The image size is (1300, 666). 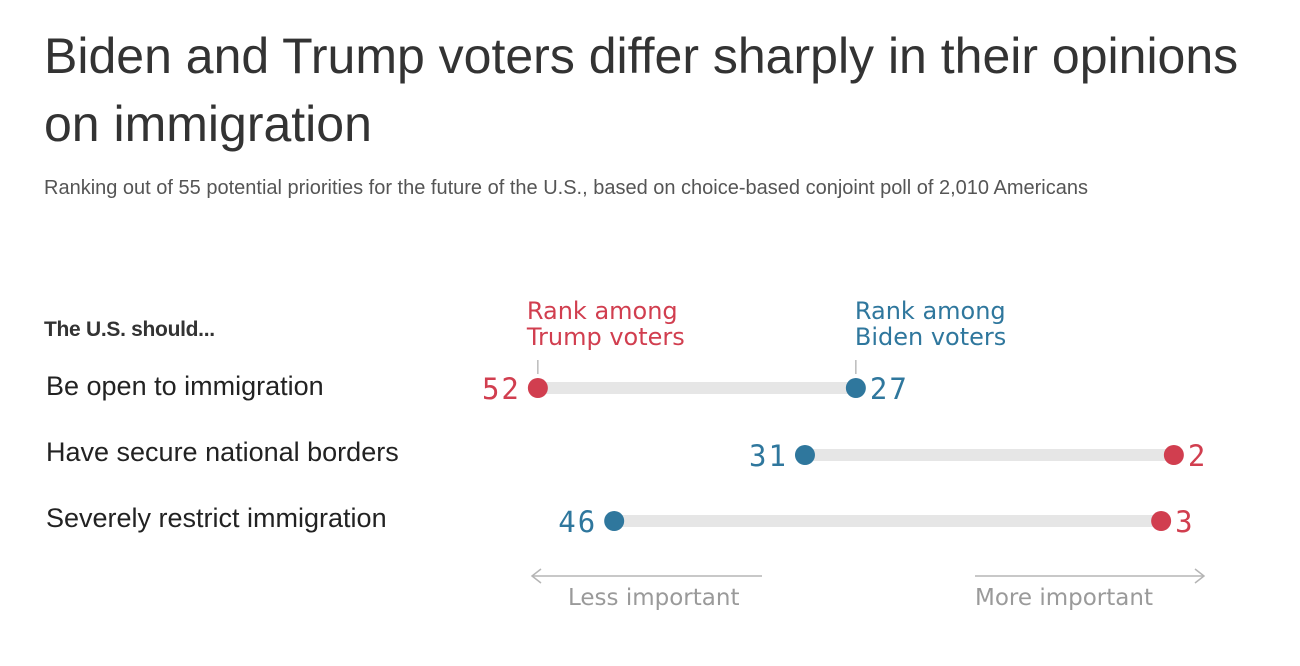 I want to click on axis-label-more: More important, so click(x=1064, y=598).